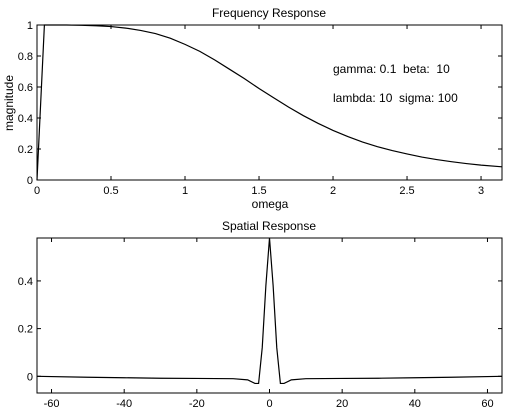 The width and height of the screenshot is (513, 413). I want to click on x-tick-label: -60, so click(52, 404).